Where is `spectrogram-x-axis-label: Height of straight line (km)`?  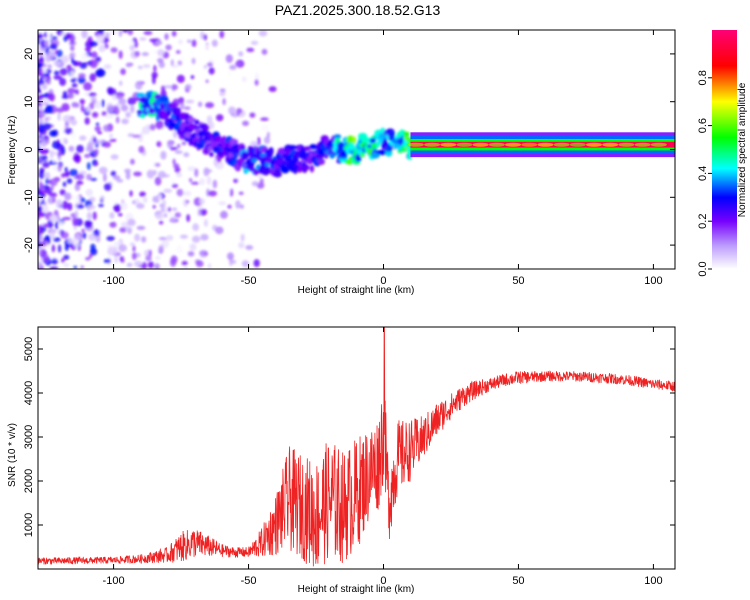
spectrogram-x-axis-label: Height of straight line (km) is located at coordinates (356, 290).